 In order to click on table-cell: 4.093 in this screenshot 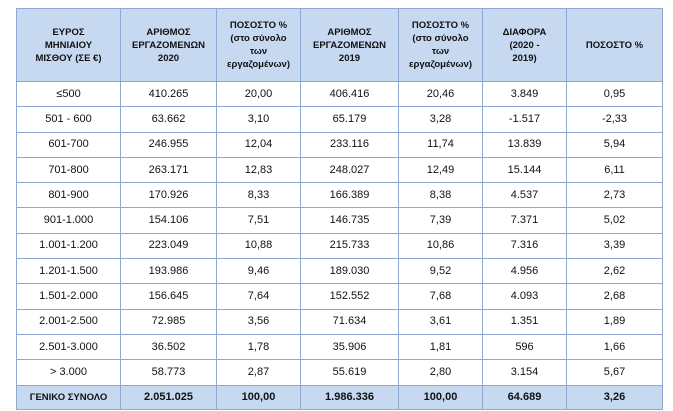, I will do `click(524, 296)`.